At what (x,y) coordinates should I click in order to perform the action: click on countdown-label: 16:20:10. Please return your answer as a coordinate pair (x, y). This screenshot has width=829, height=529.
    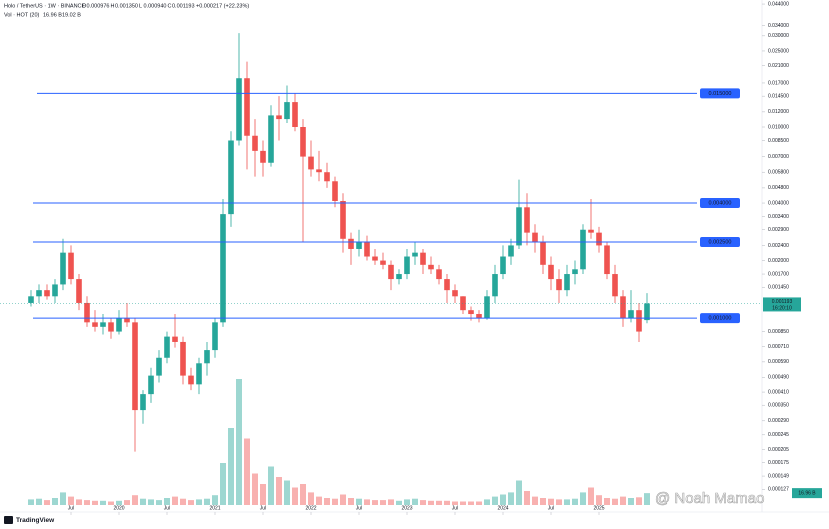
    Looking at the image, I should click on (782, 308).